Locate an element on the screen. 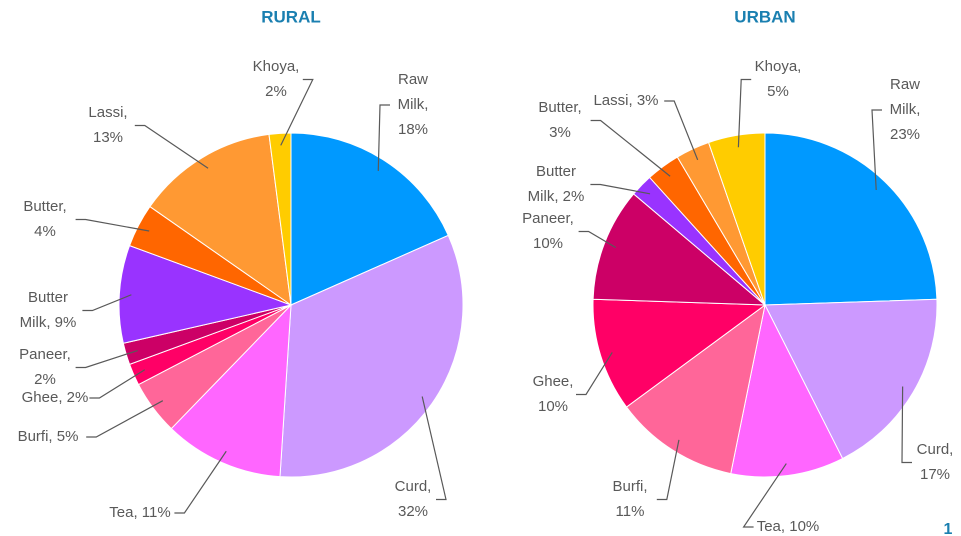 This screenshot has height=536, width=961. data-label: Curd, 17% is located at coordinates (935, 462).